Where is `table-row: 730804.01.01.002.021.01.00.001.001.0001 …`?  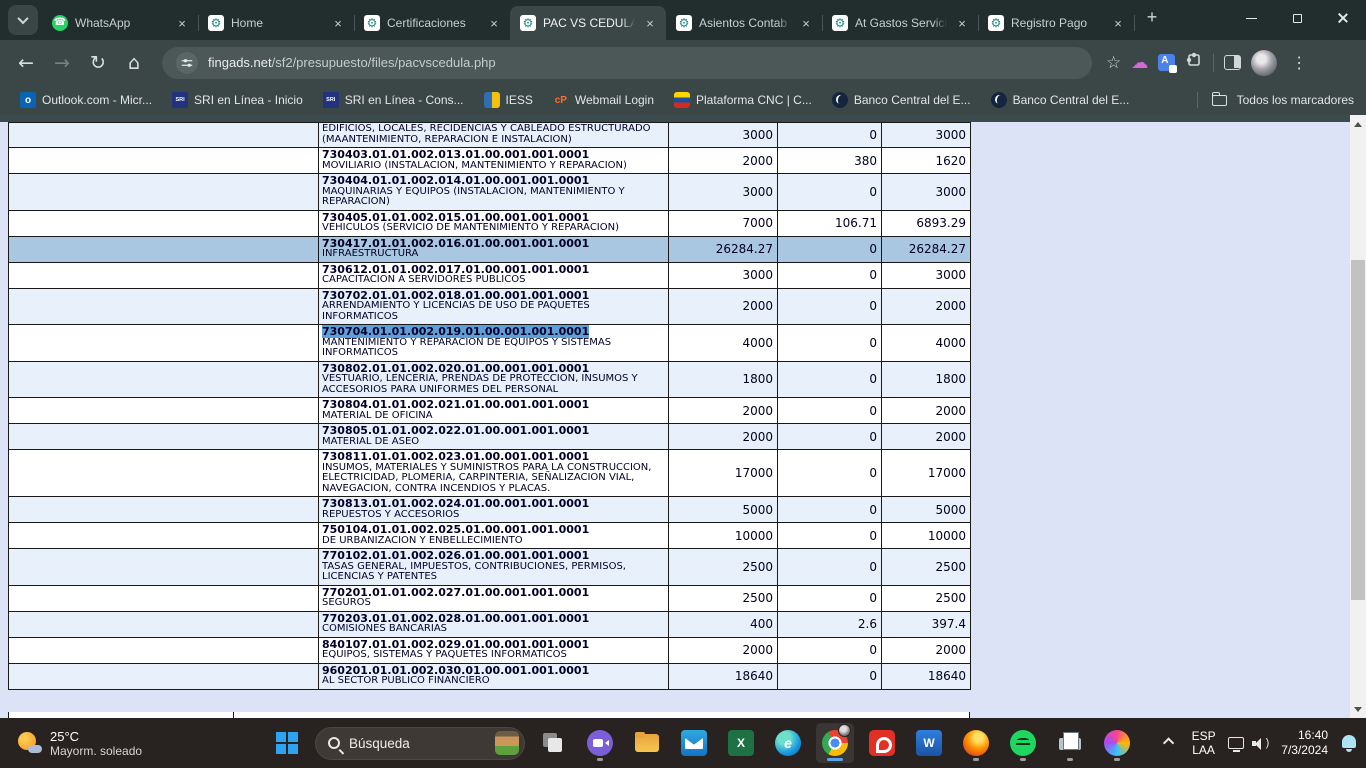
table-row: 730804.01.01.002.021.01.00.001.001.0001 … is located at coordinates (489, 410).